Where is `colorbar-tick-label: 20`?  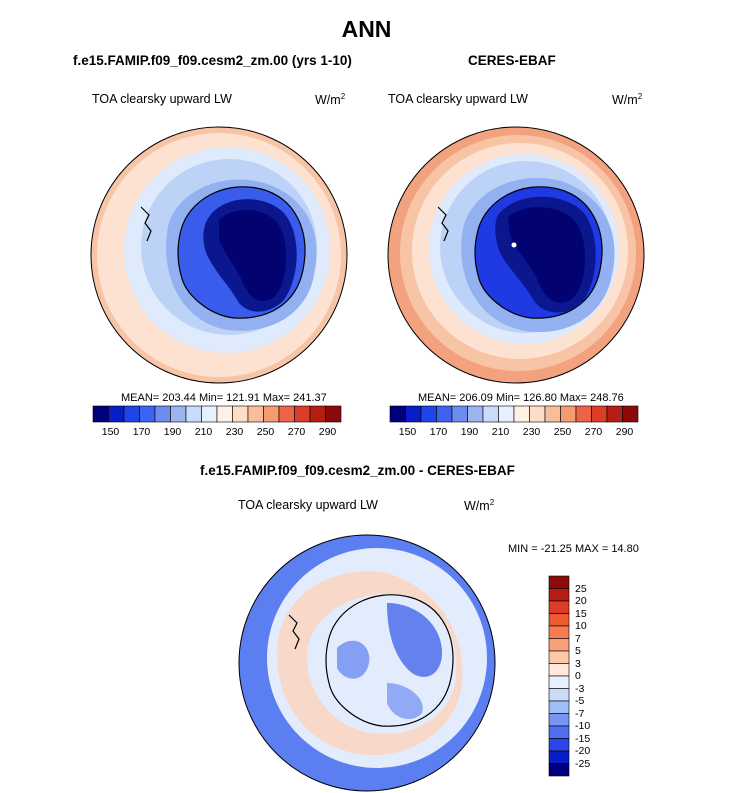 colorbar-tick-label: 20 is located at coordinates (581, 601).